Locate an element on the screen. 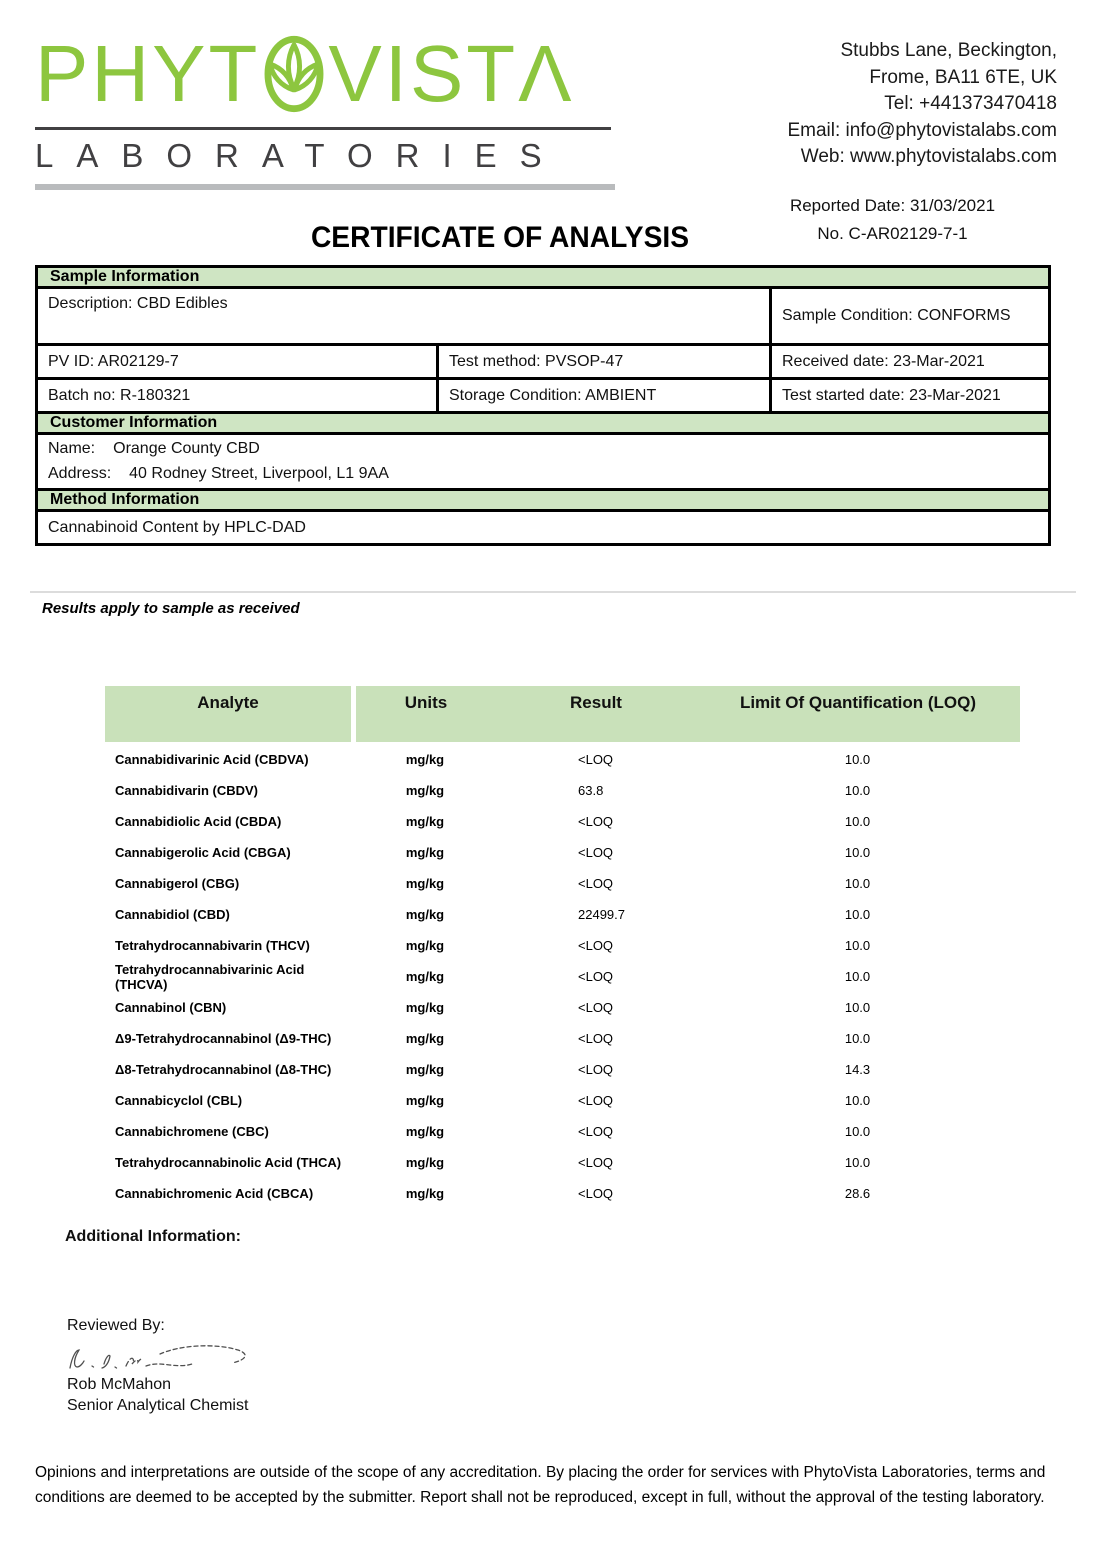  analyte-cell: Cannabidiol (CBD) is located at coordinates (172, 914).